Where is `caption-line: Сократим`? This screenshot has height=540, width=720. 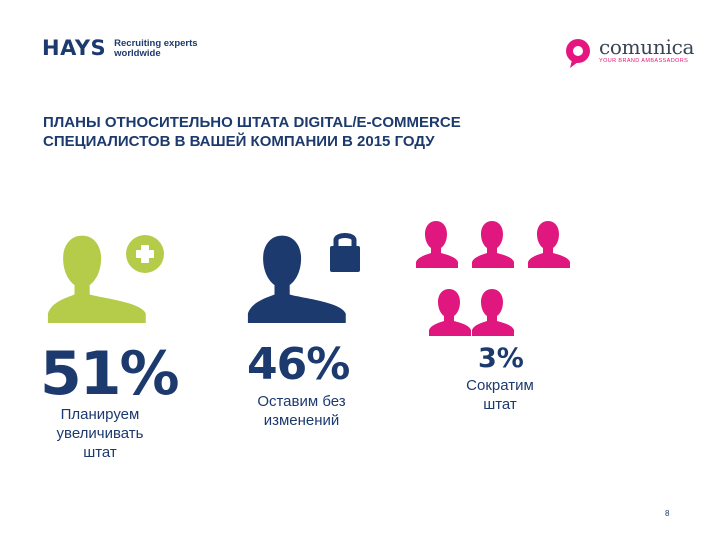
caption-line: Сократим is located at coordinates (500, 385).